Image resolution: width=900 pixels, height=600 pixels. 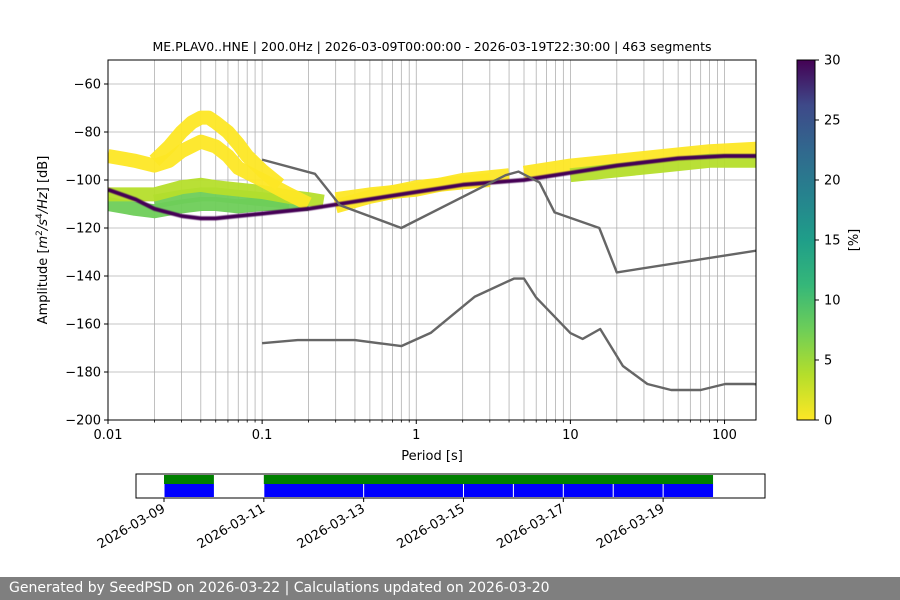 I want to click on segment-timeline, so click(x=438, y=486).